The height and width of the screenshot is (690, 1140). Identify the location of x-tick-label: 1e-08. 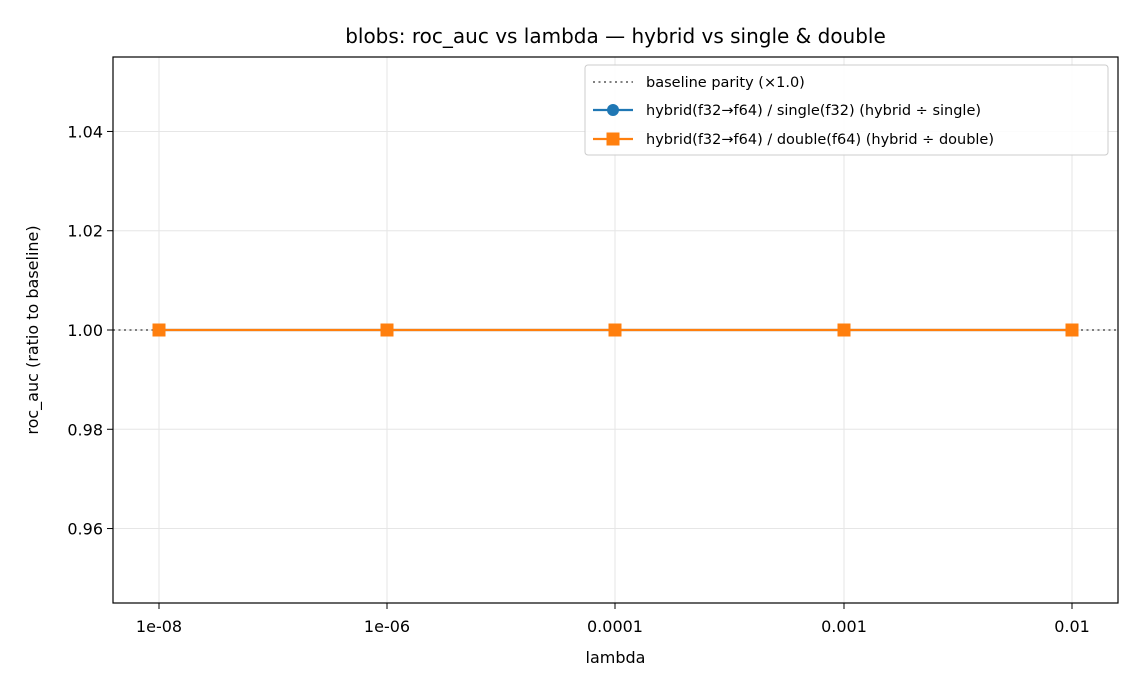
(159, 626).